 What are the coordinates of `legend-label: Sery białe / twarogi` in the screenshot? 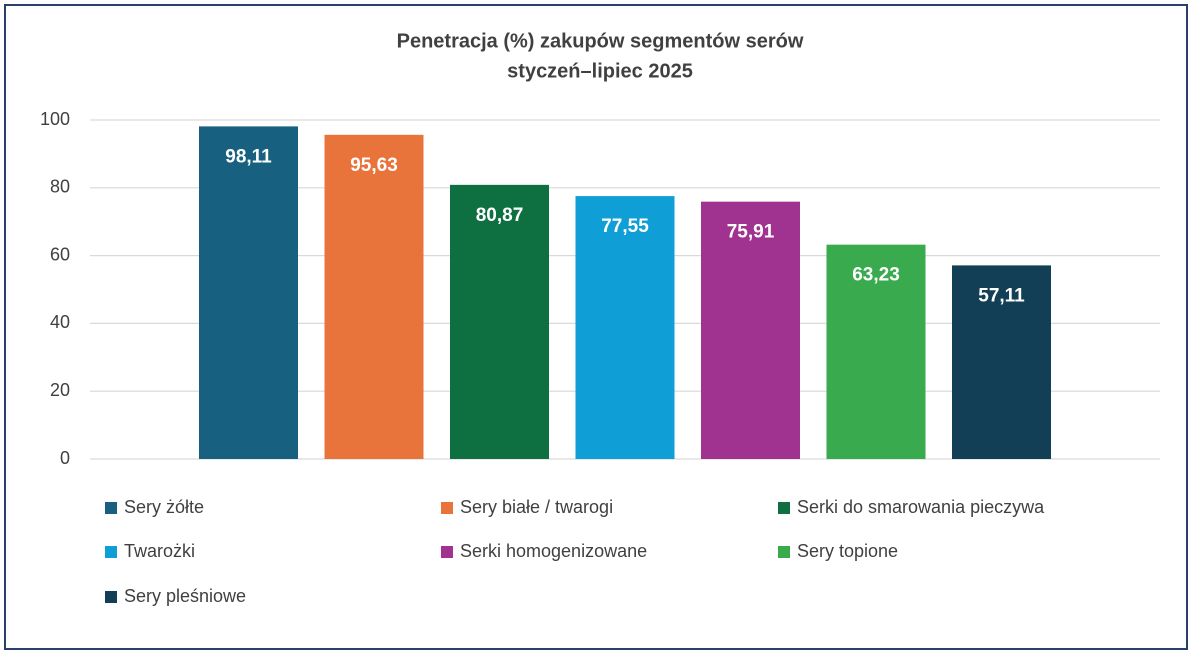 It's located at (536, 507).